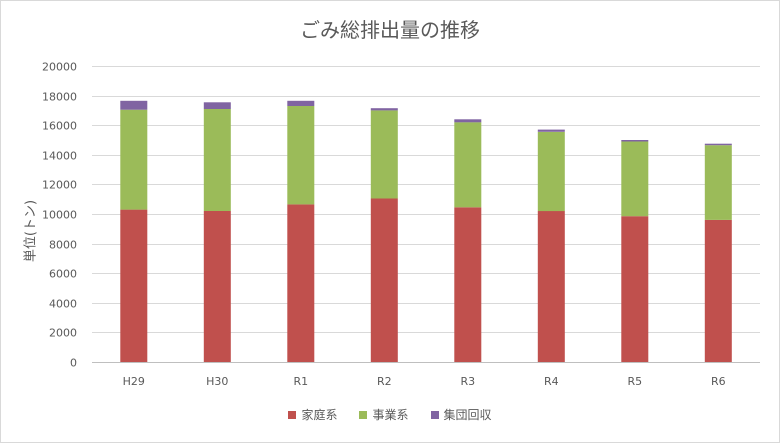 This screenshot has width=780, height=443. What do you see at coordinates (390, 30) in the screenshot?
I see `chart-title: ごみ総排出量の推移` at bounding box center [390, 30].